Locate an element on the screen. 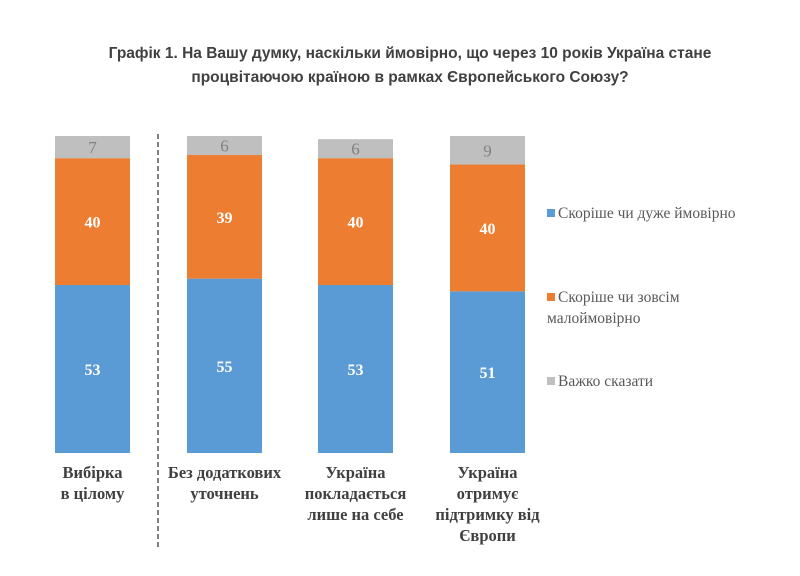  legend-item: Скоріше чи зовсім малоймовірно is located at coordinates (613, 308).